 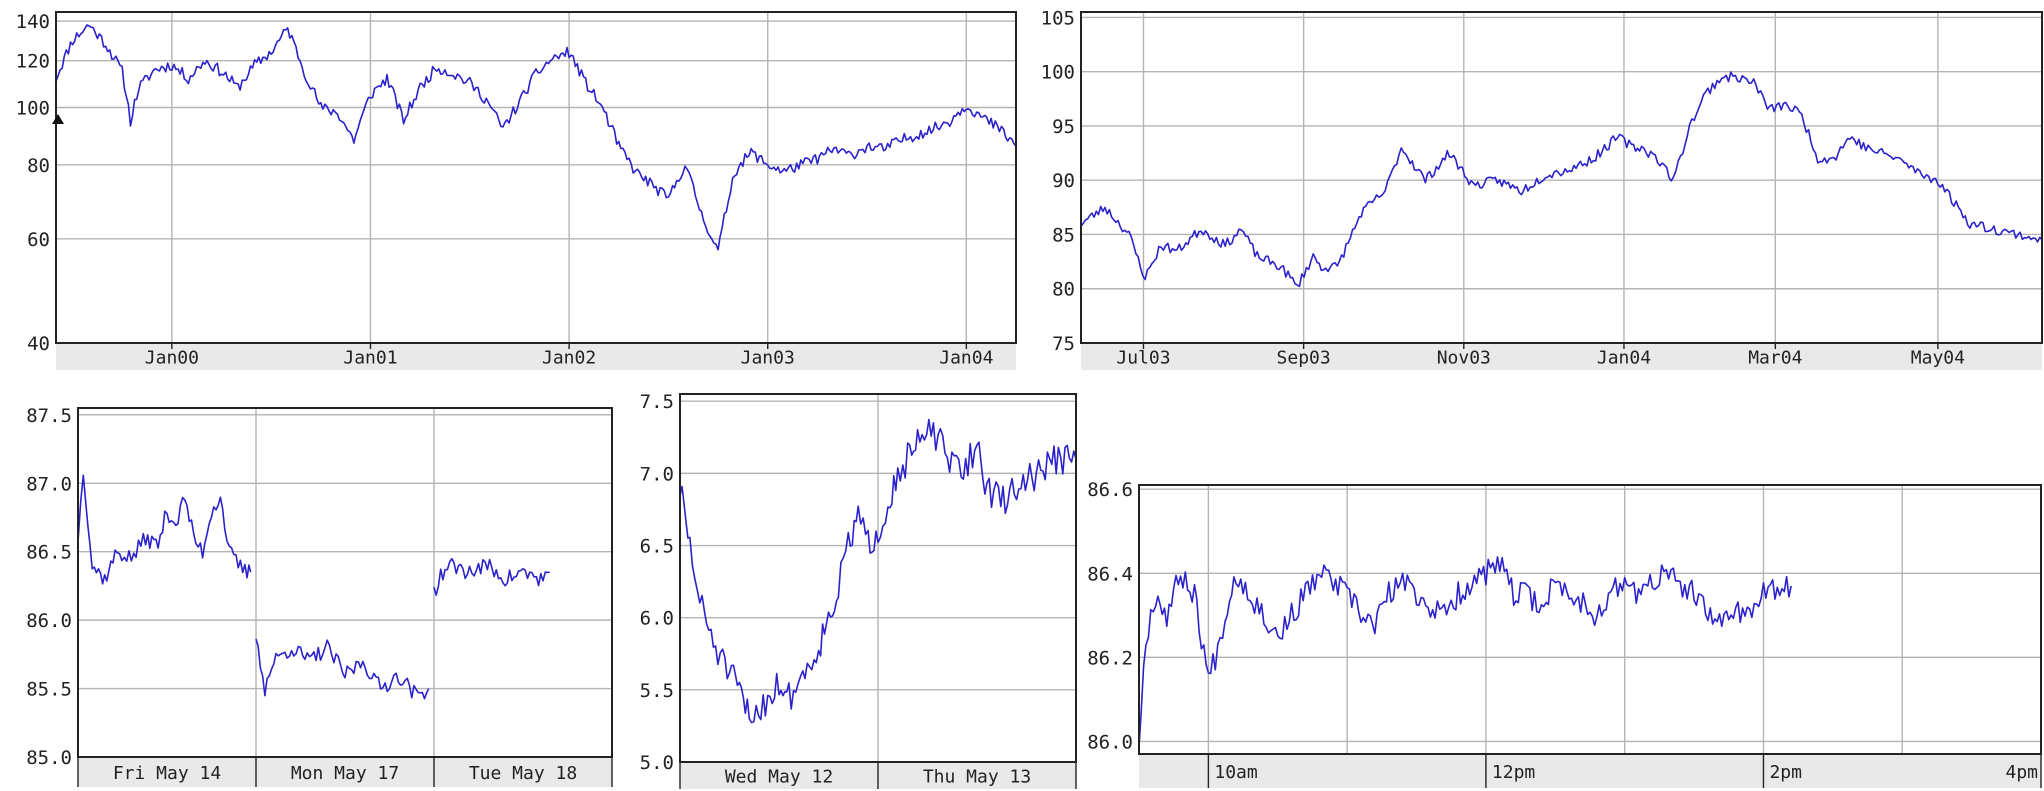 What do you see at coordinates (1626, 772) in the screenshot?
I see `x-tick-labels: 10am 12pm 2pm 4pm` at bounding box center [1626, 772].